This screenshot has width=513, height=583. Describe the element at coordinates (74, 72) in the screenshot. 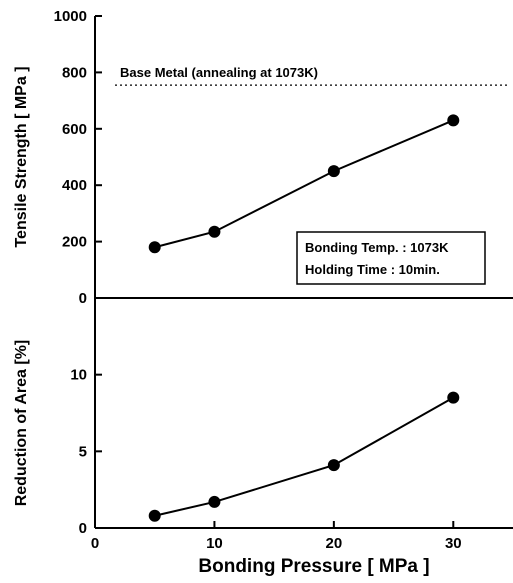

I see `y-tick-label: 800` at that location.